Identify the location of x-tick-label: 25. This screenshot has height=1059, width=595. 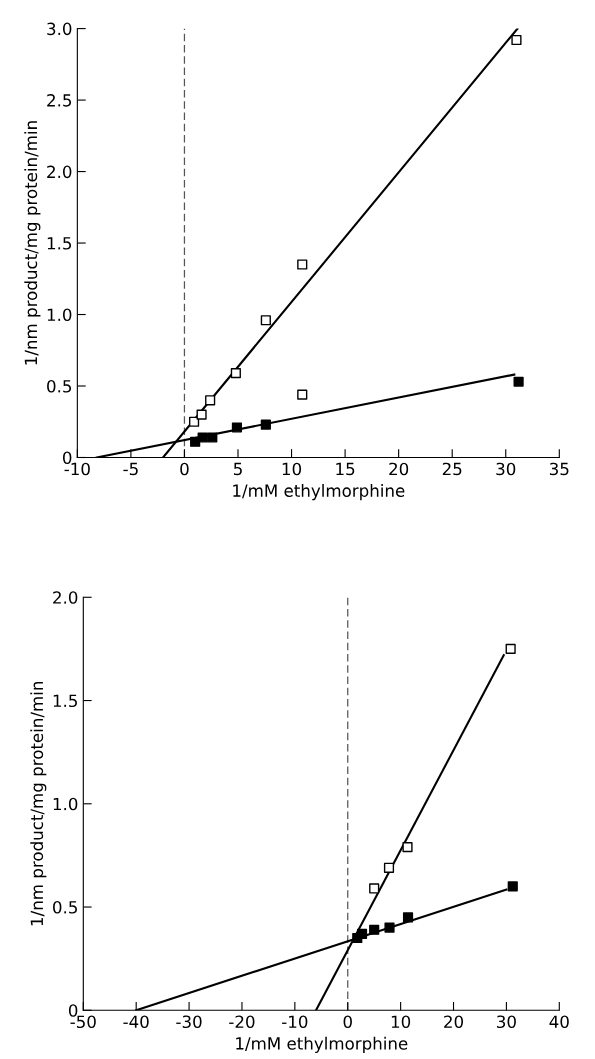
(452, 469).